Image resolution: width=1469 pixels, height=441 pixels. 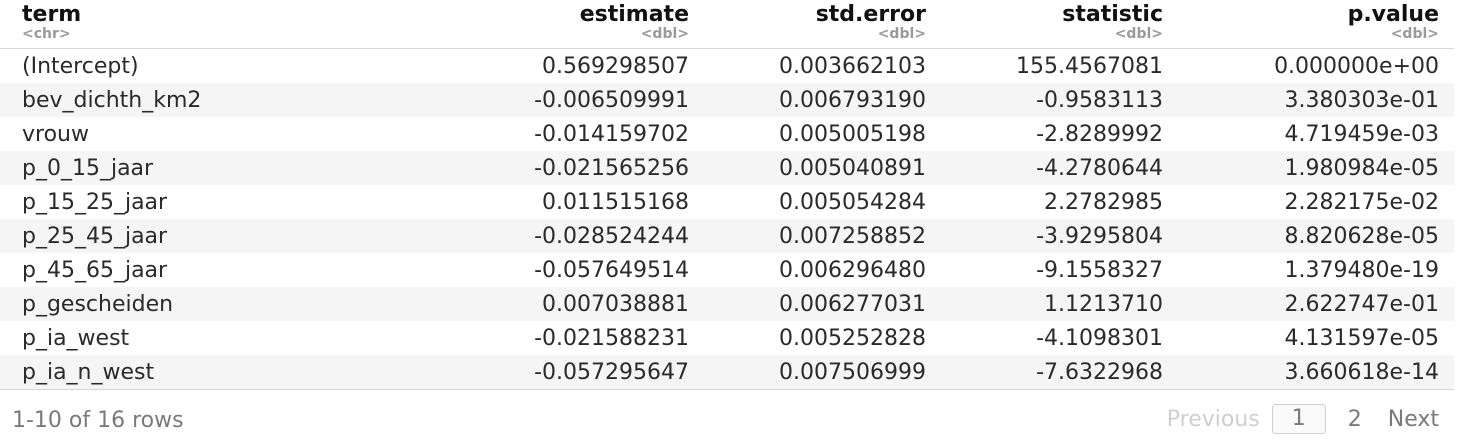 What do you see at coordinates (472, 168) in the screenshot?
I see `cell-estimate: -0.021565256` at bounding box center [472, 168].